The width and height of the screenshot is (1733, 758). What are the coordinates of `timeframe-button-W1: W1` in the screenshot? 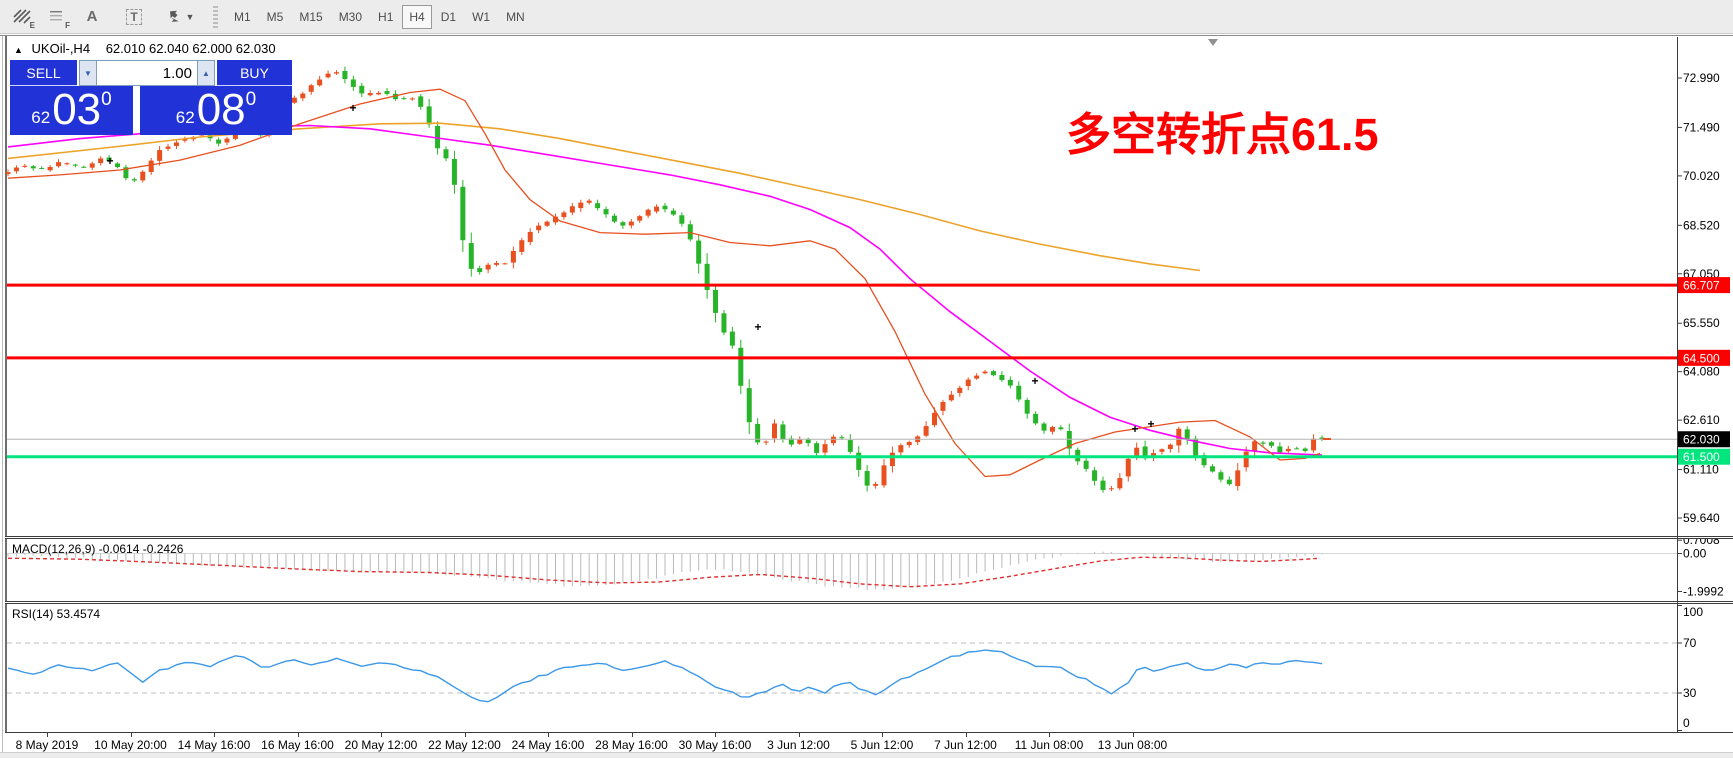 It's located at (481, 17).